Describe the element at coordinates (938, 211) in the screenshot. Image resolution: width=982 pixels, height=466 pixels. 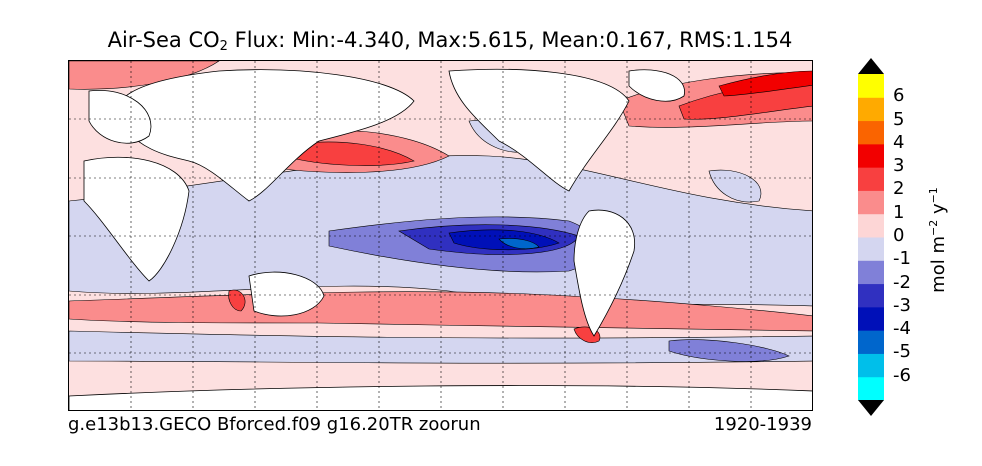
I see `units-mid: y` at that location.